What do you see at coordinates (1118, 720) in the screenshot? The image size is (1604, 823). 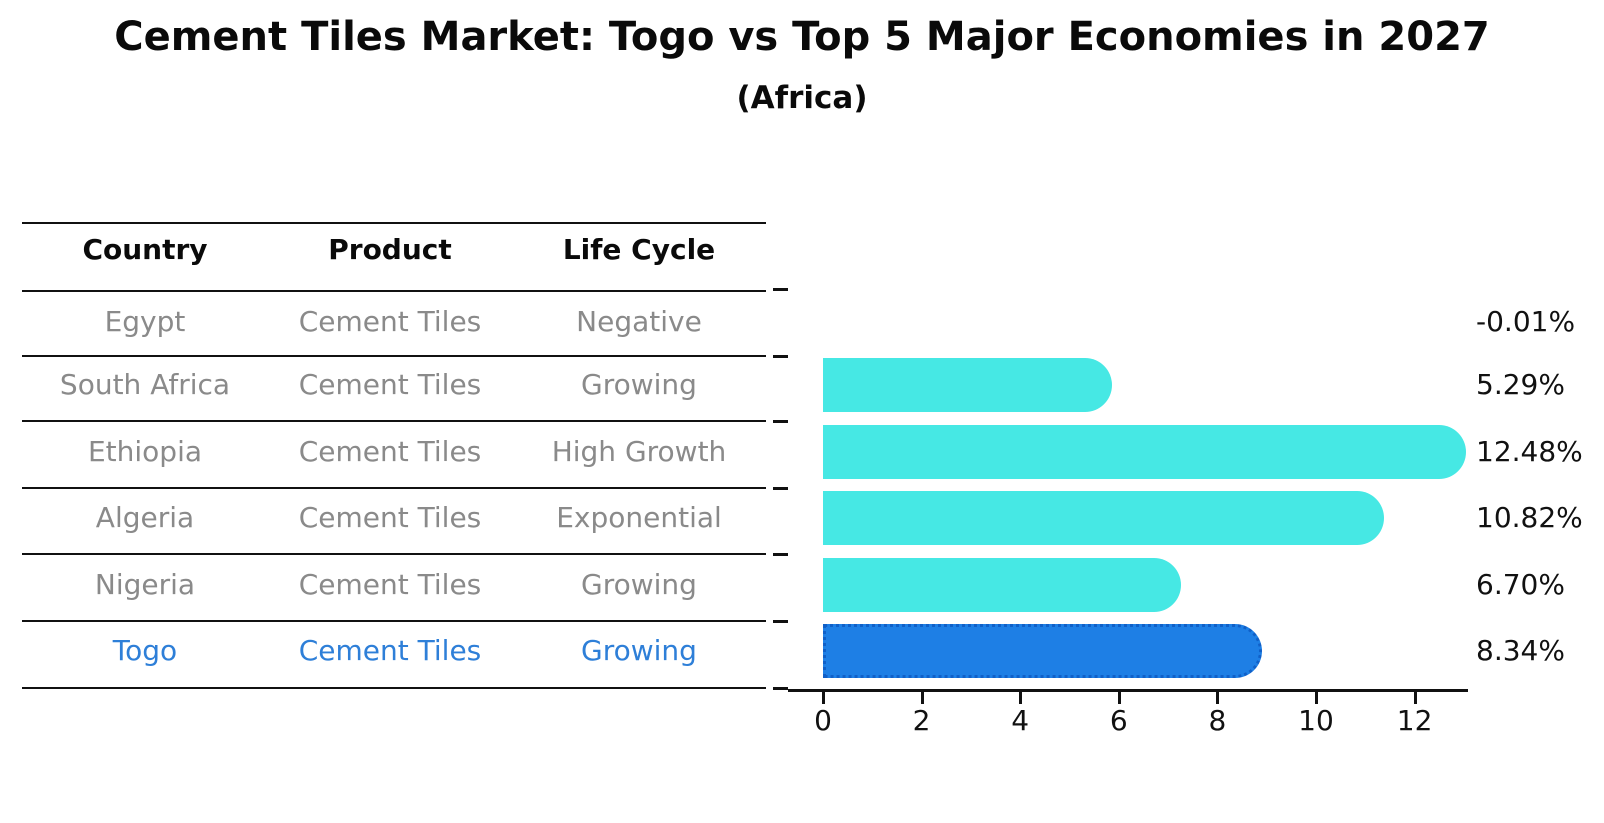 I see `x-tick-label: 6` at bounding box center [1118, 720].